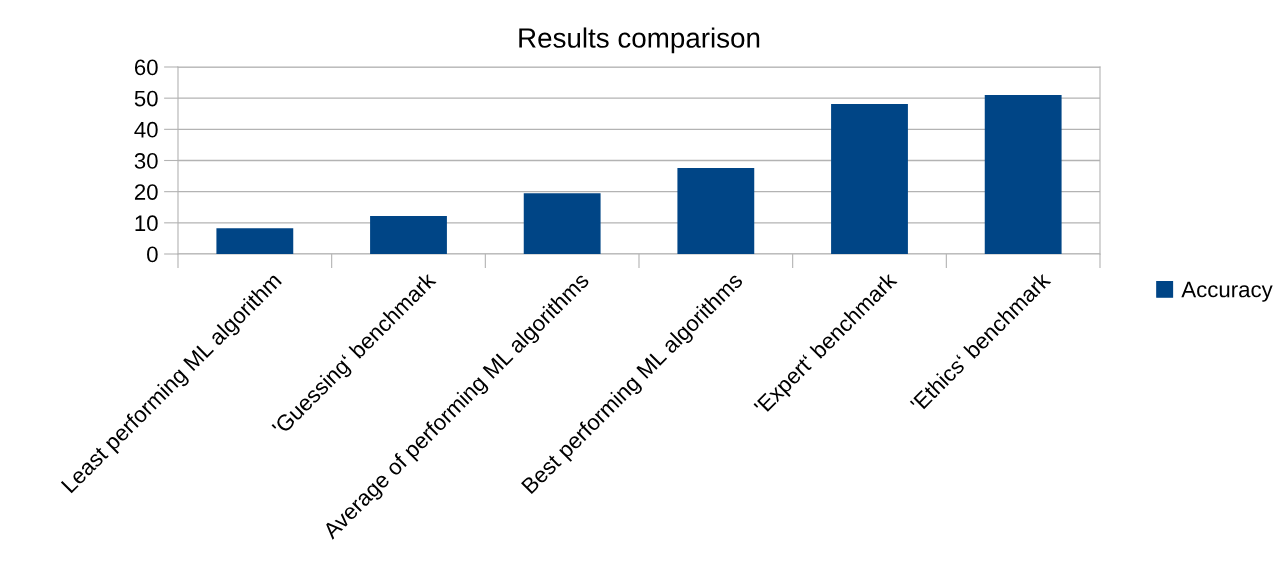  I want to click on y-tick-label: 0, so click(152, 254).